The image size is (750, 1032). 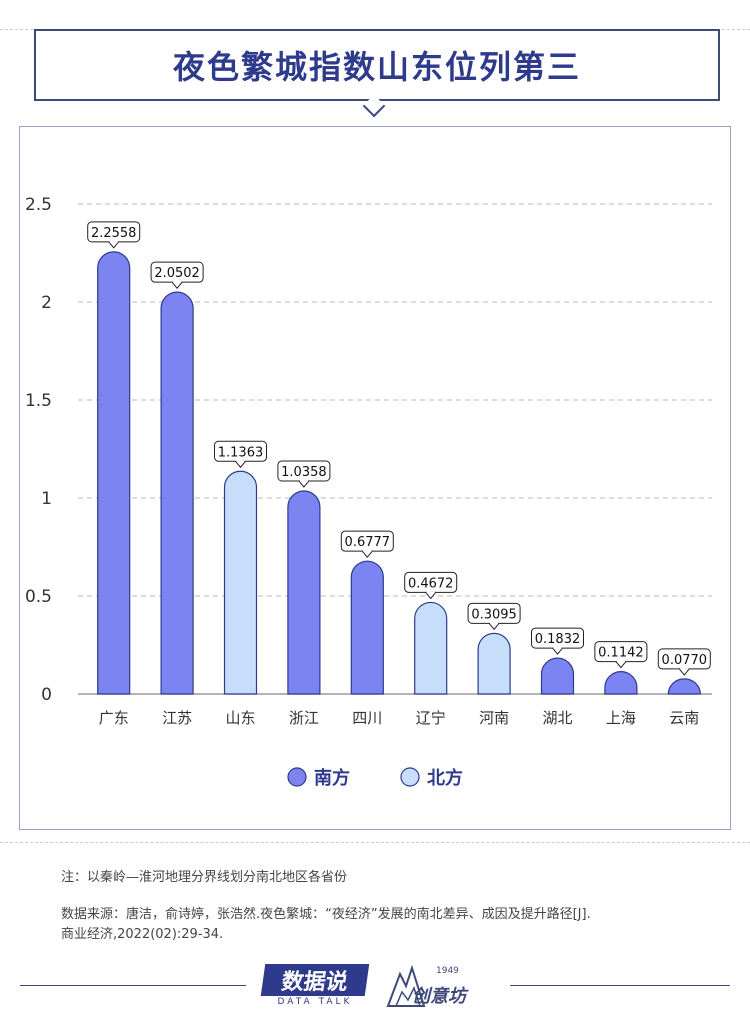 What do you see at coordinates (557, 718) in the screenshot?
I see `x-tick-label: 湖北` at bounding box center [557, 718].